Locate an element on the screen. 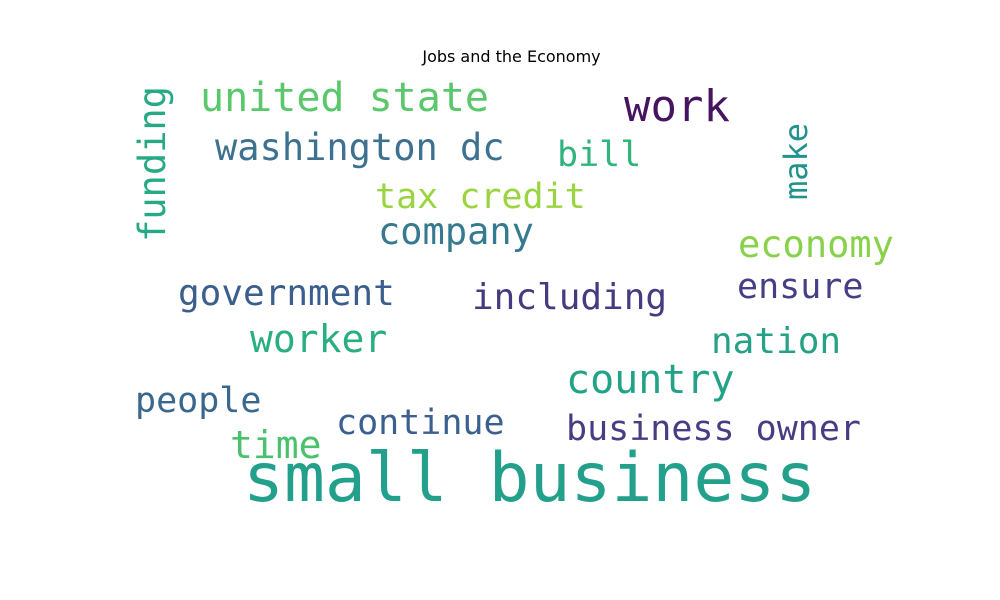 This screenshot has height=600, width=1000. word-make: make is located at coordinates (796, 161).